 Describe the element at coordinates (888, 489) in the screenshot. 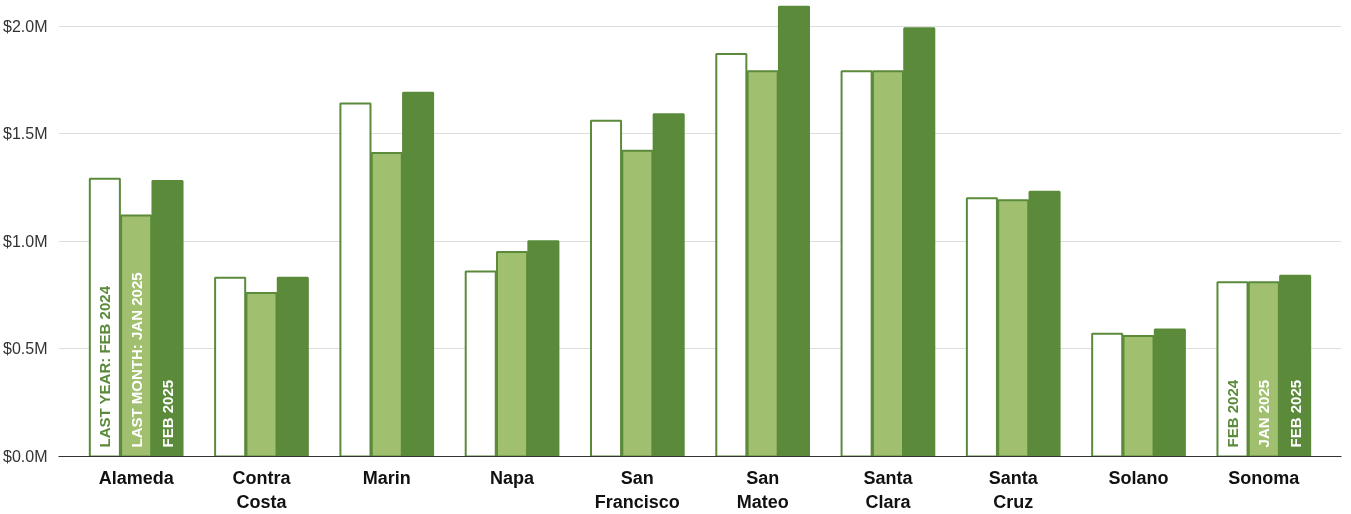

I see `x-tick-label: Santa Clara` at that location.